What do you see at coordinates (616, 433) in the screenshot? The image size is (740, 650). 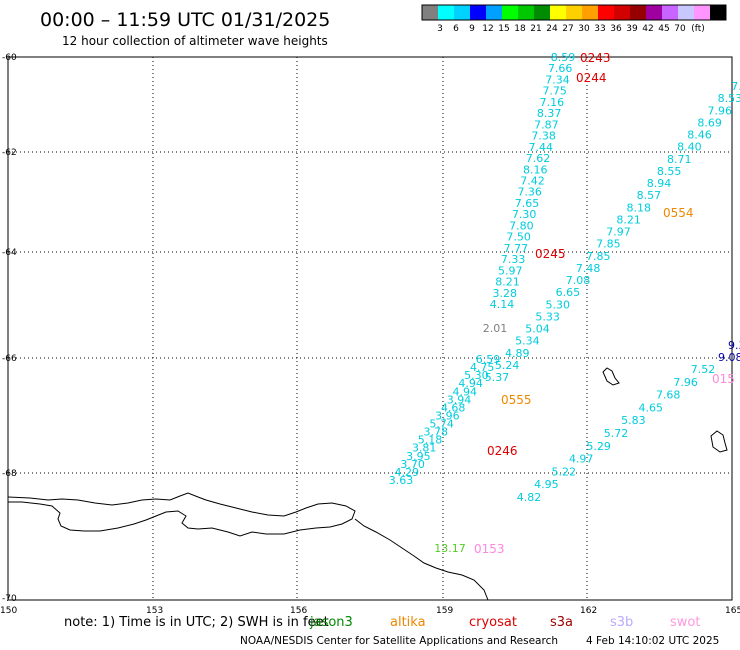 I see `wave-height-value: 5.72` at bounding box center [616, 433].